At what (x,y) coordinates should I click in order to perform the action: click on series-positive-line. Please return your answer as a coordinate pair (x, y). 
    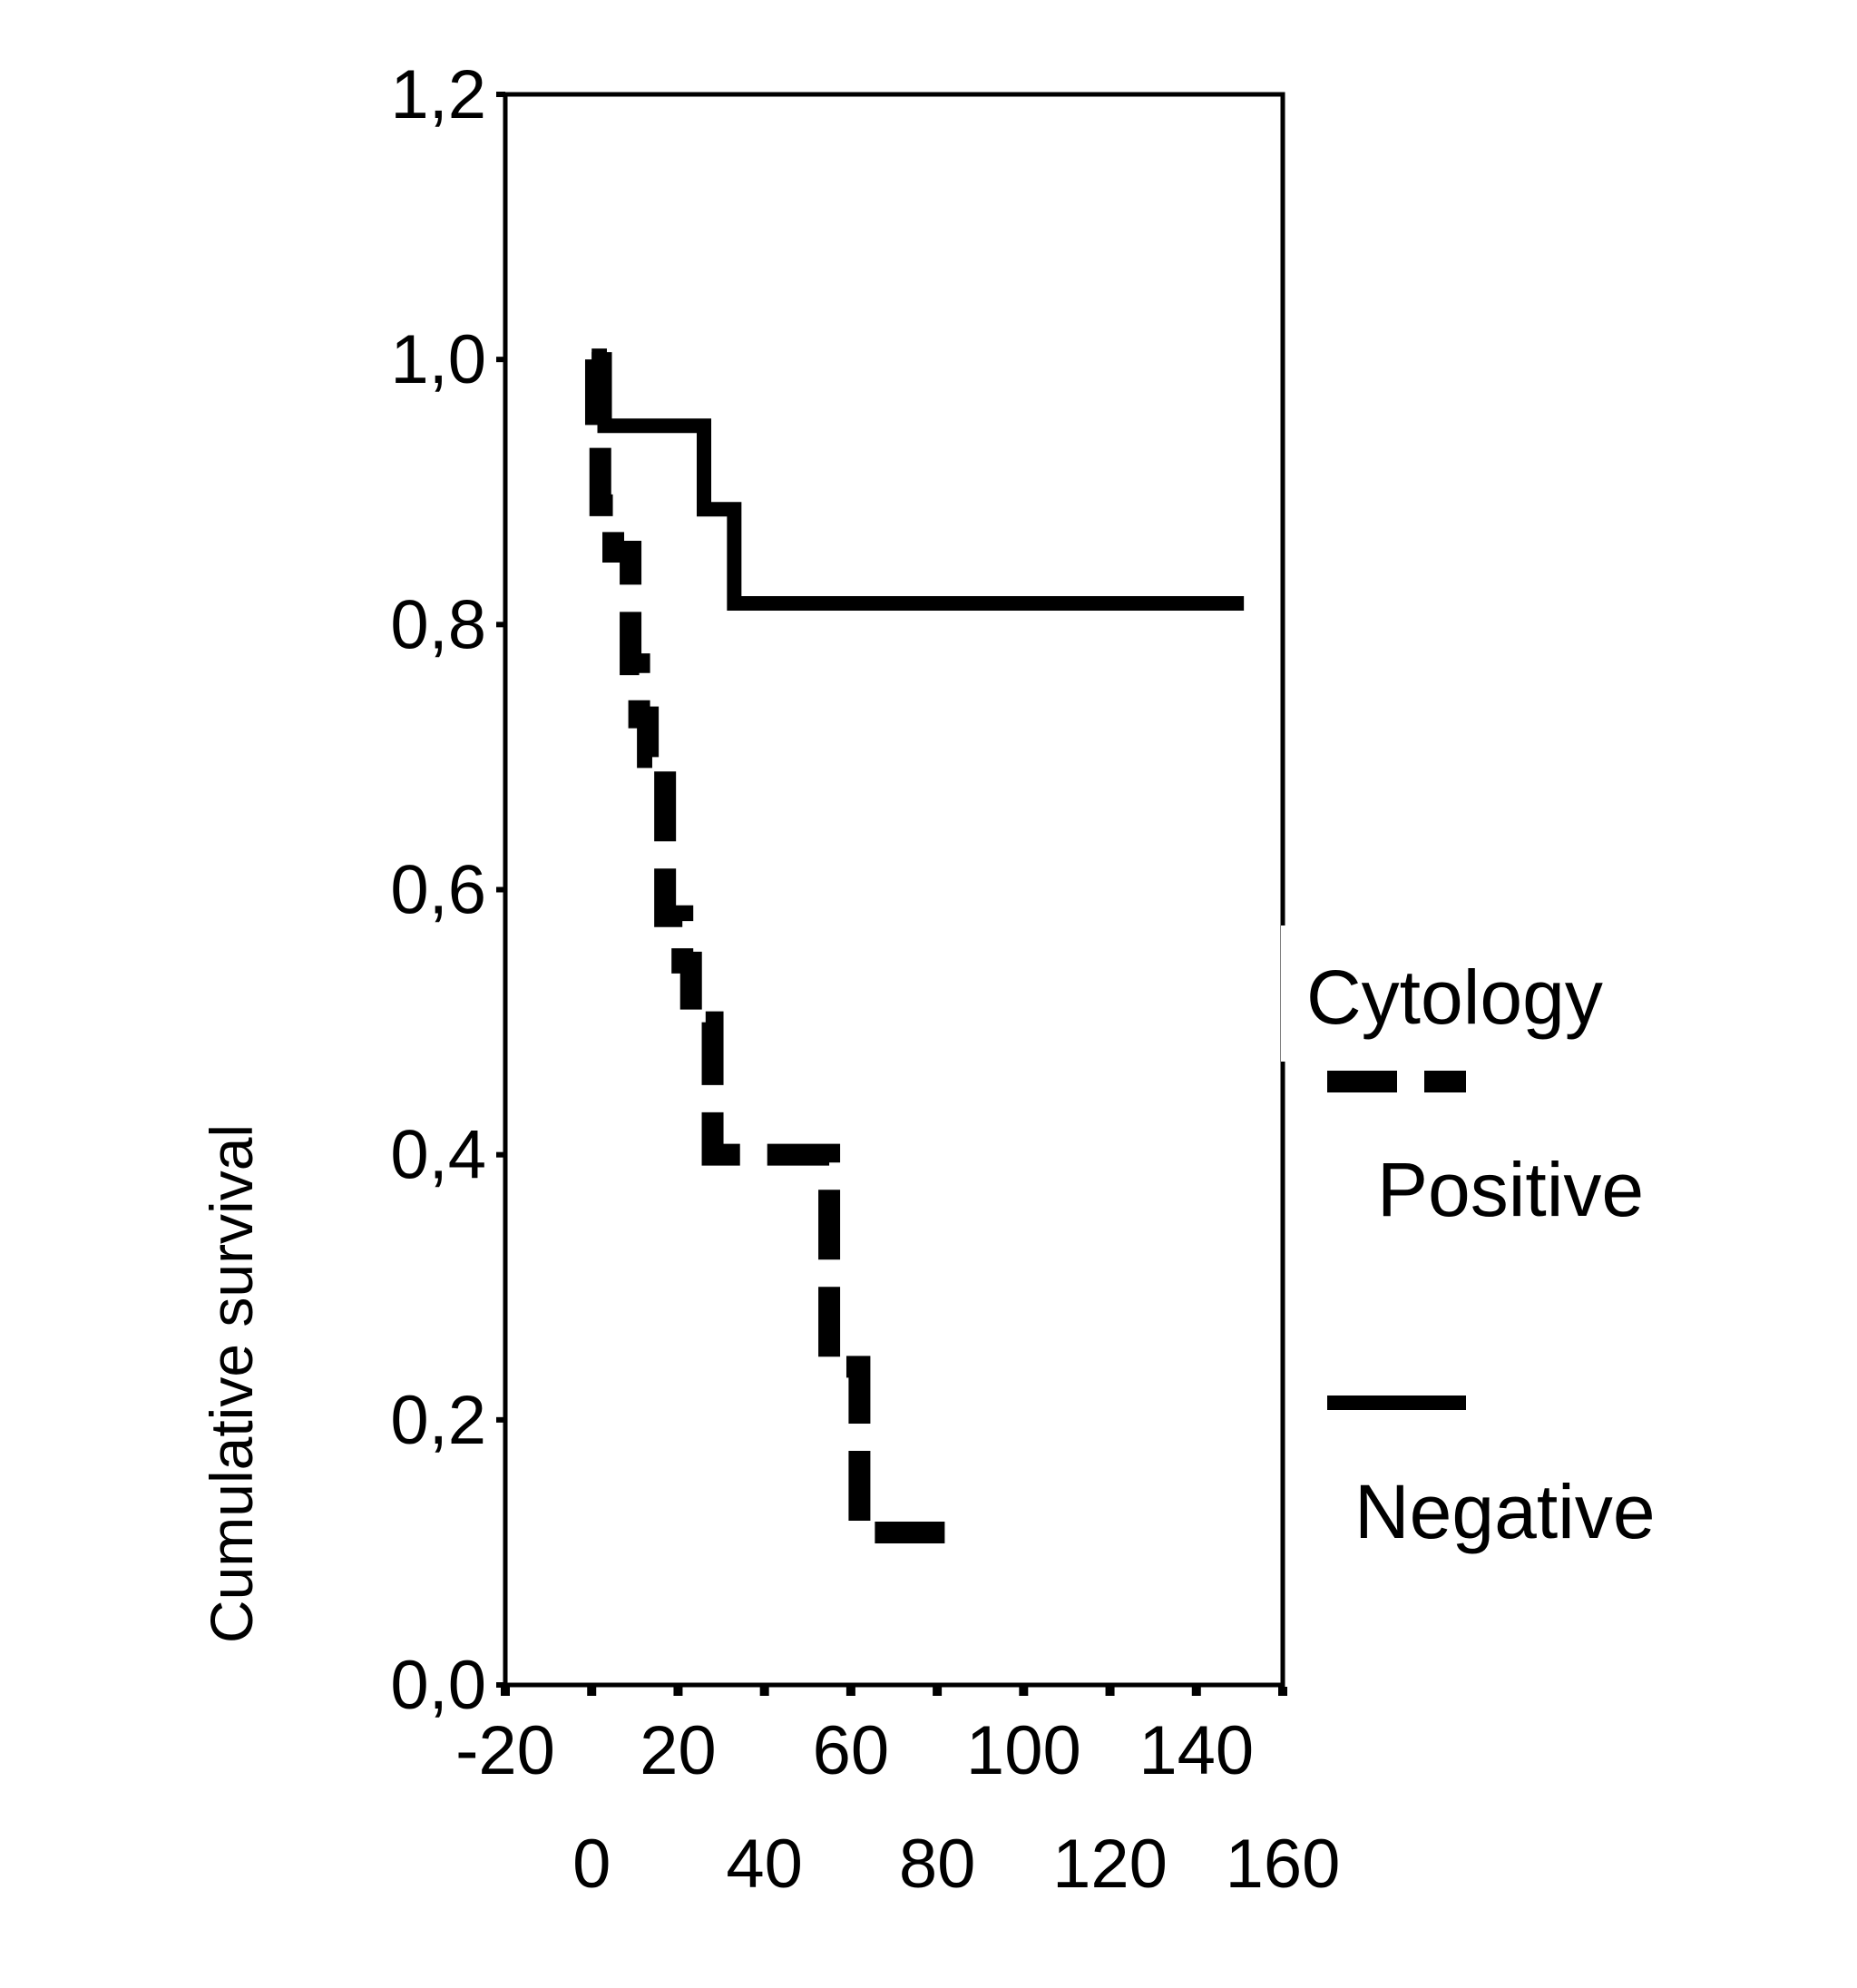
    Looking at the image, I should click on (778, 945).